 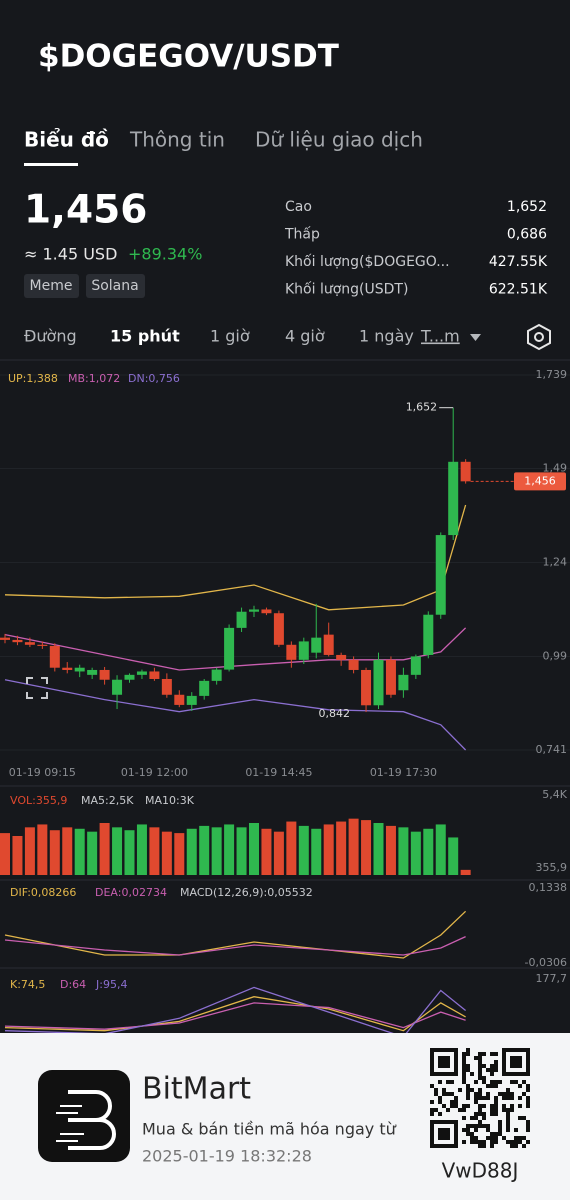 What do you see at coordinates (114, 286) in the screenshot?
I see `tag: Solana` at bounding box center [114, 286].